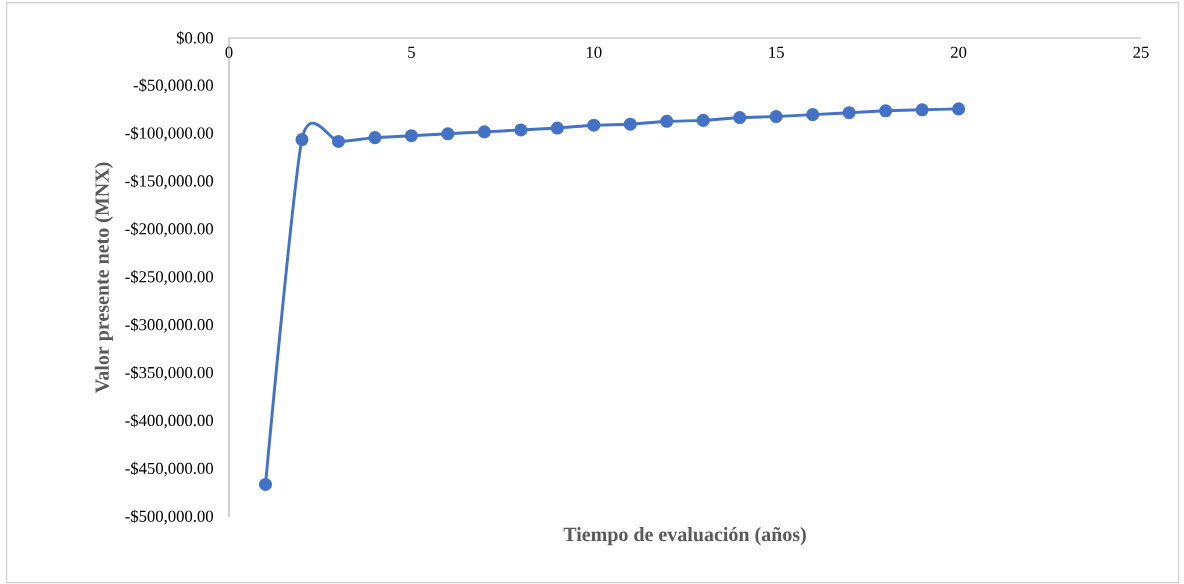  What do you see at coordinates (194, 38) in the screenshot?
I see `y-tick-label: $0.00` at bounding box center [194, 38].